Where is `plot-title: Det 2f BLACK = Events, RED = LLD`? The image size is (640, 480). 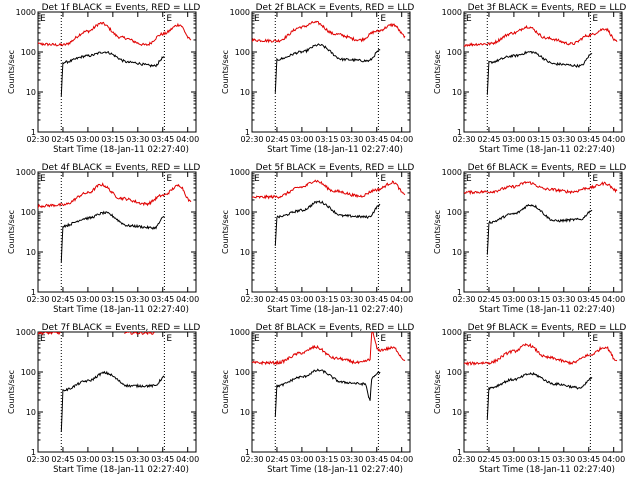
plot-title: Det 2f BLACK = Events, RED = LLD is located at coordinates (335, 8).